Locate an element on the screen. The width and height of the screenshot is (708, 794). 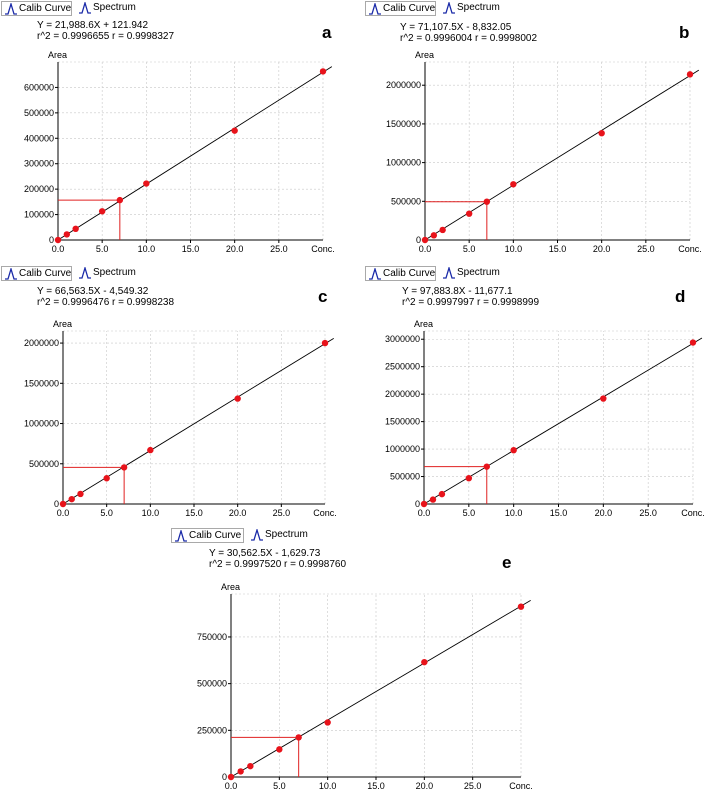
x-tick-label: 0.0 is located at coordinates (231, 786).